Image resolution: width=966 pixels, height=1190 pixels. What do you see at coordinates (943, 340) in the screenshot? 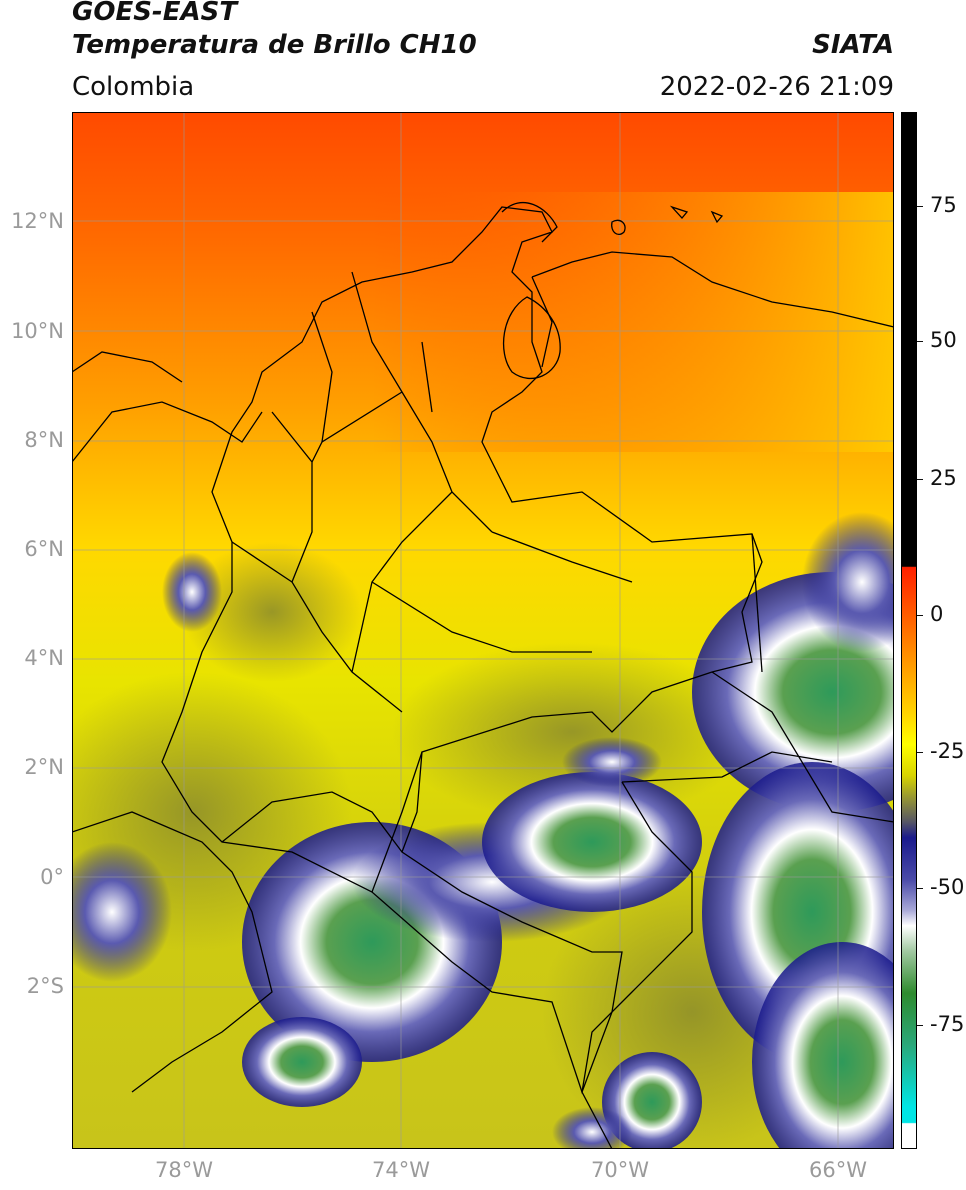
I see `colorbar-label-50: 50` at bounding box center [943, 340].